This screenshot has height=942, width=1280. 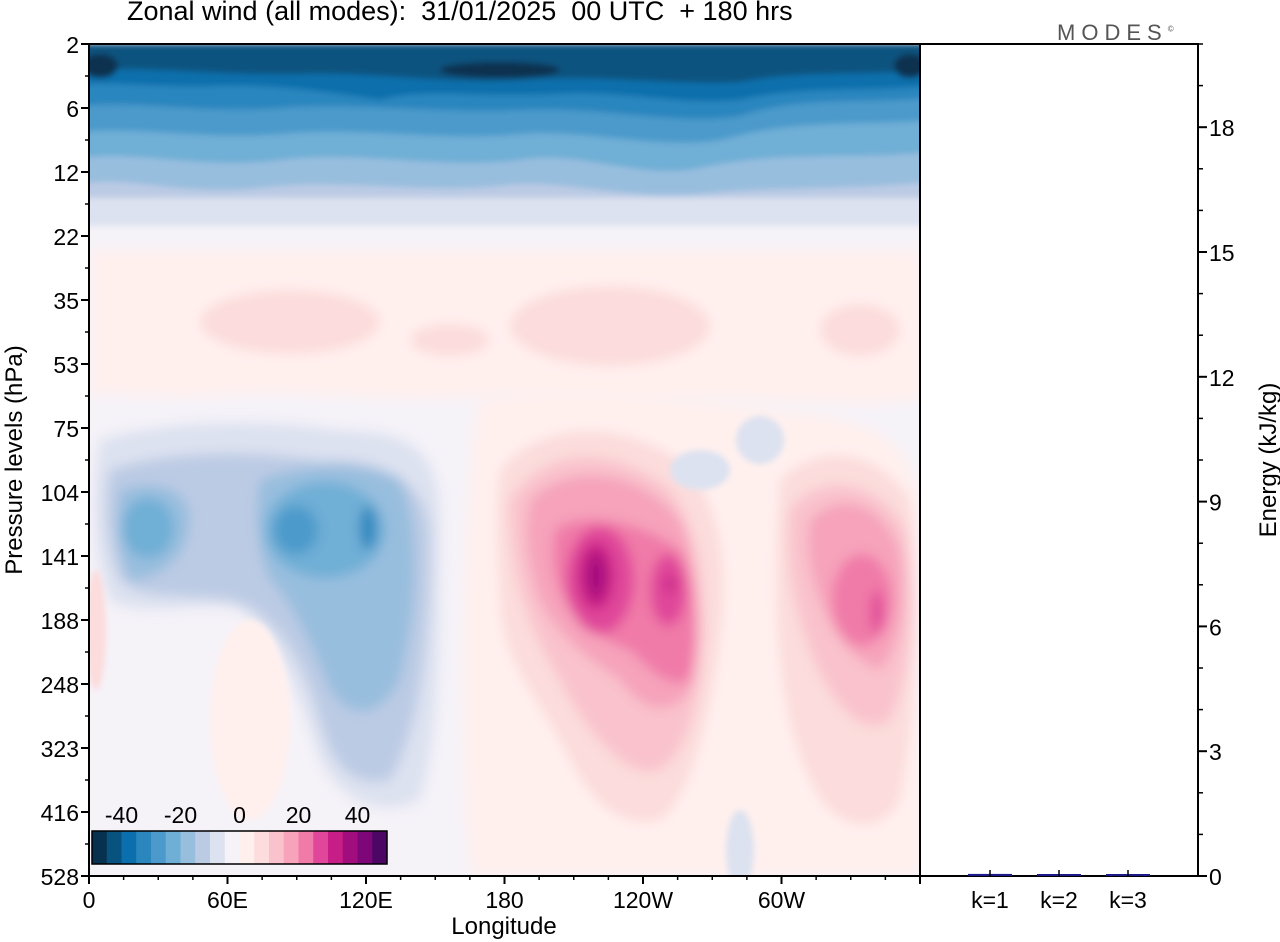 I want to click on stratospheric-easterlies, so click(x=504, y=135).